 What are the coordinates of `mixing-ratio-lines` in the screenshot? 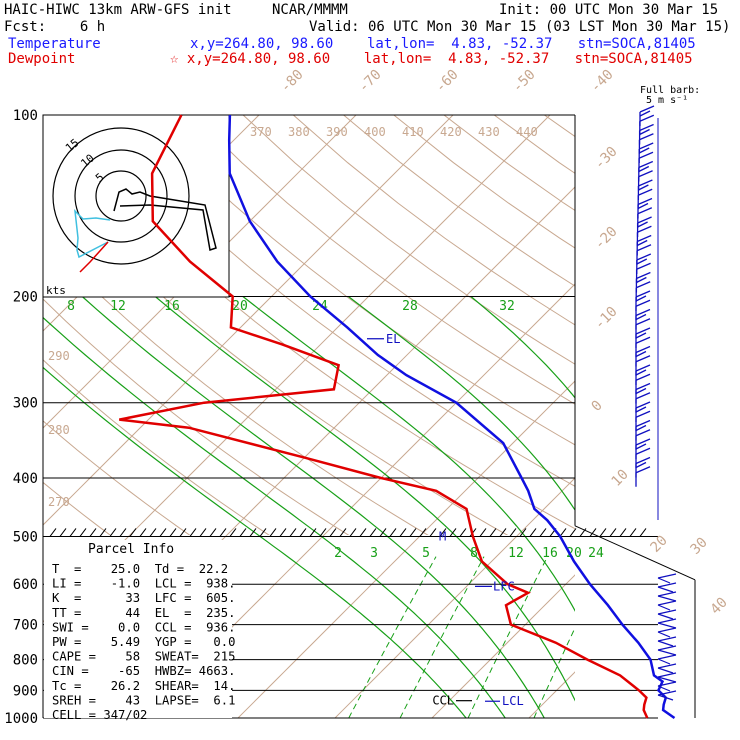 It's located at (542, 637).